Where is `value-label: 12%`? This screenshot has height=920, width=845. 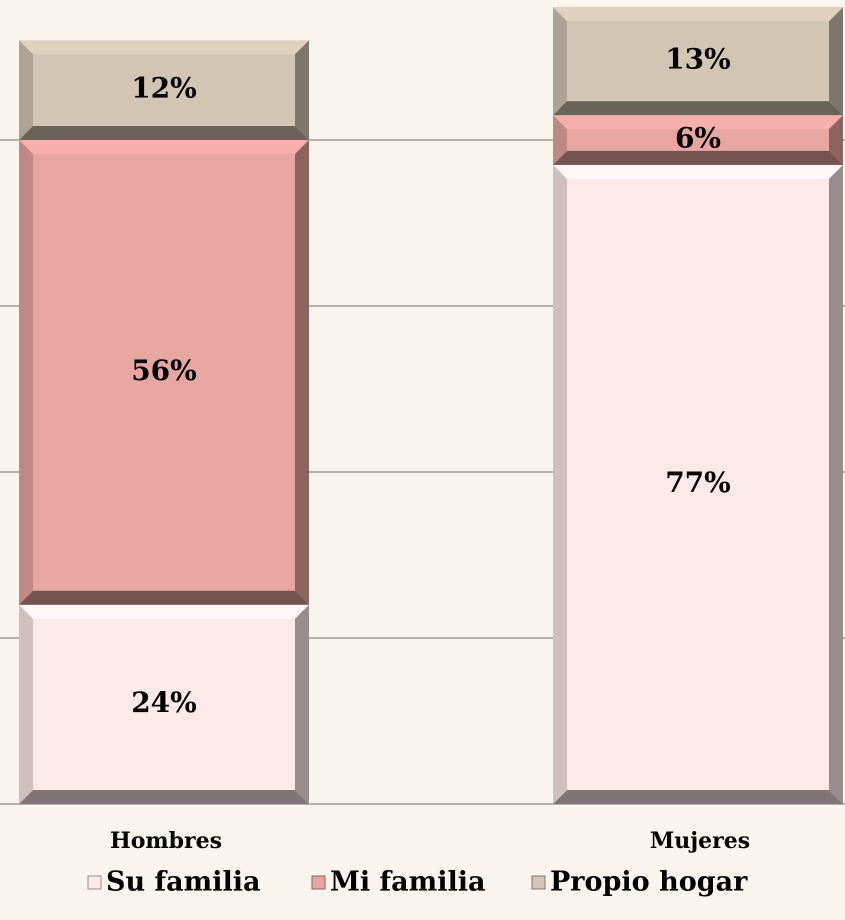
value-label: 12% is located at coordinates (164, 88).